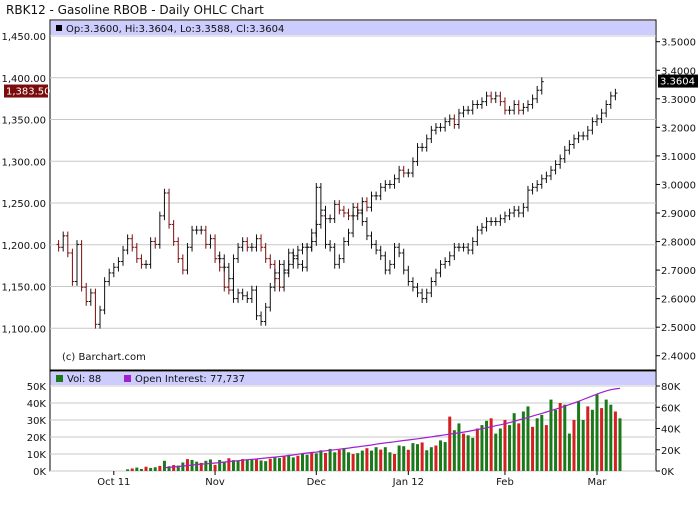 The image size is (700, 512). Describe the element at coordinates (598, 482) in the screenshot. I see `x-tick-label: Mar` at that location.